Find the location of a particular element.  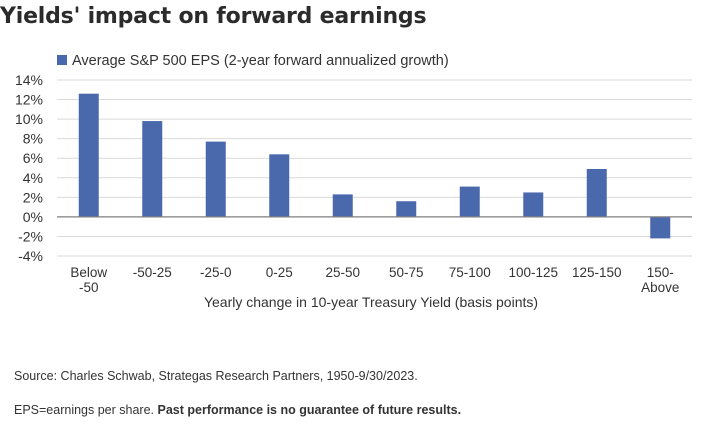

footnote-definition: EPS=earnings per share. is located at coordinates (86, 410).